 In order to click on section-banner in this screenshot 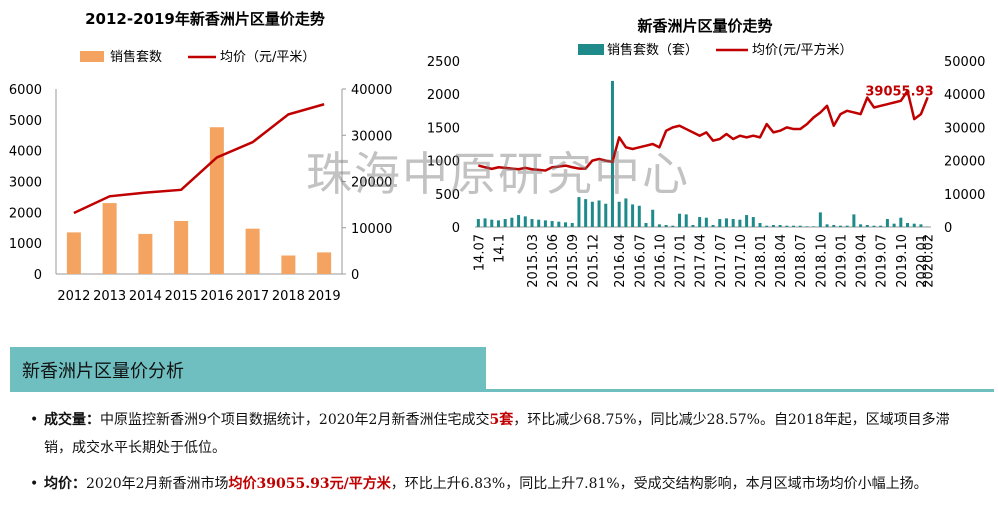, I will do `click(248, 368)`.